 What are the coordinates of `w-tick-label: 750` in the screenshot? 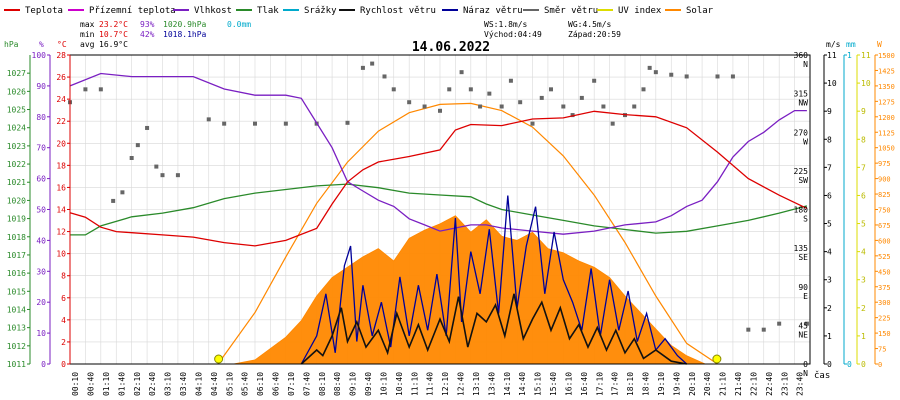 It's located at (884, 211).